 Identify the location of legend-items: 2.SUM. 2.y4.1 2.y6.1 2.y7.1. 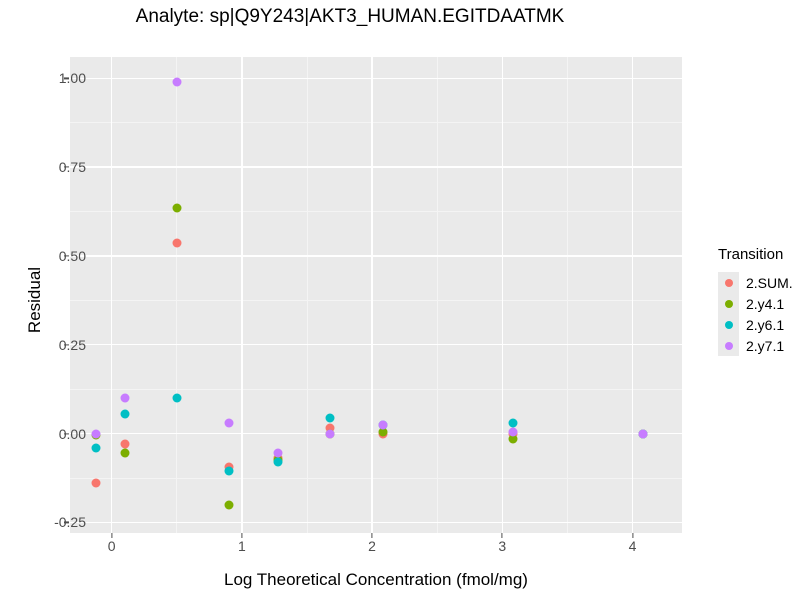
(755, 314).